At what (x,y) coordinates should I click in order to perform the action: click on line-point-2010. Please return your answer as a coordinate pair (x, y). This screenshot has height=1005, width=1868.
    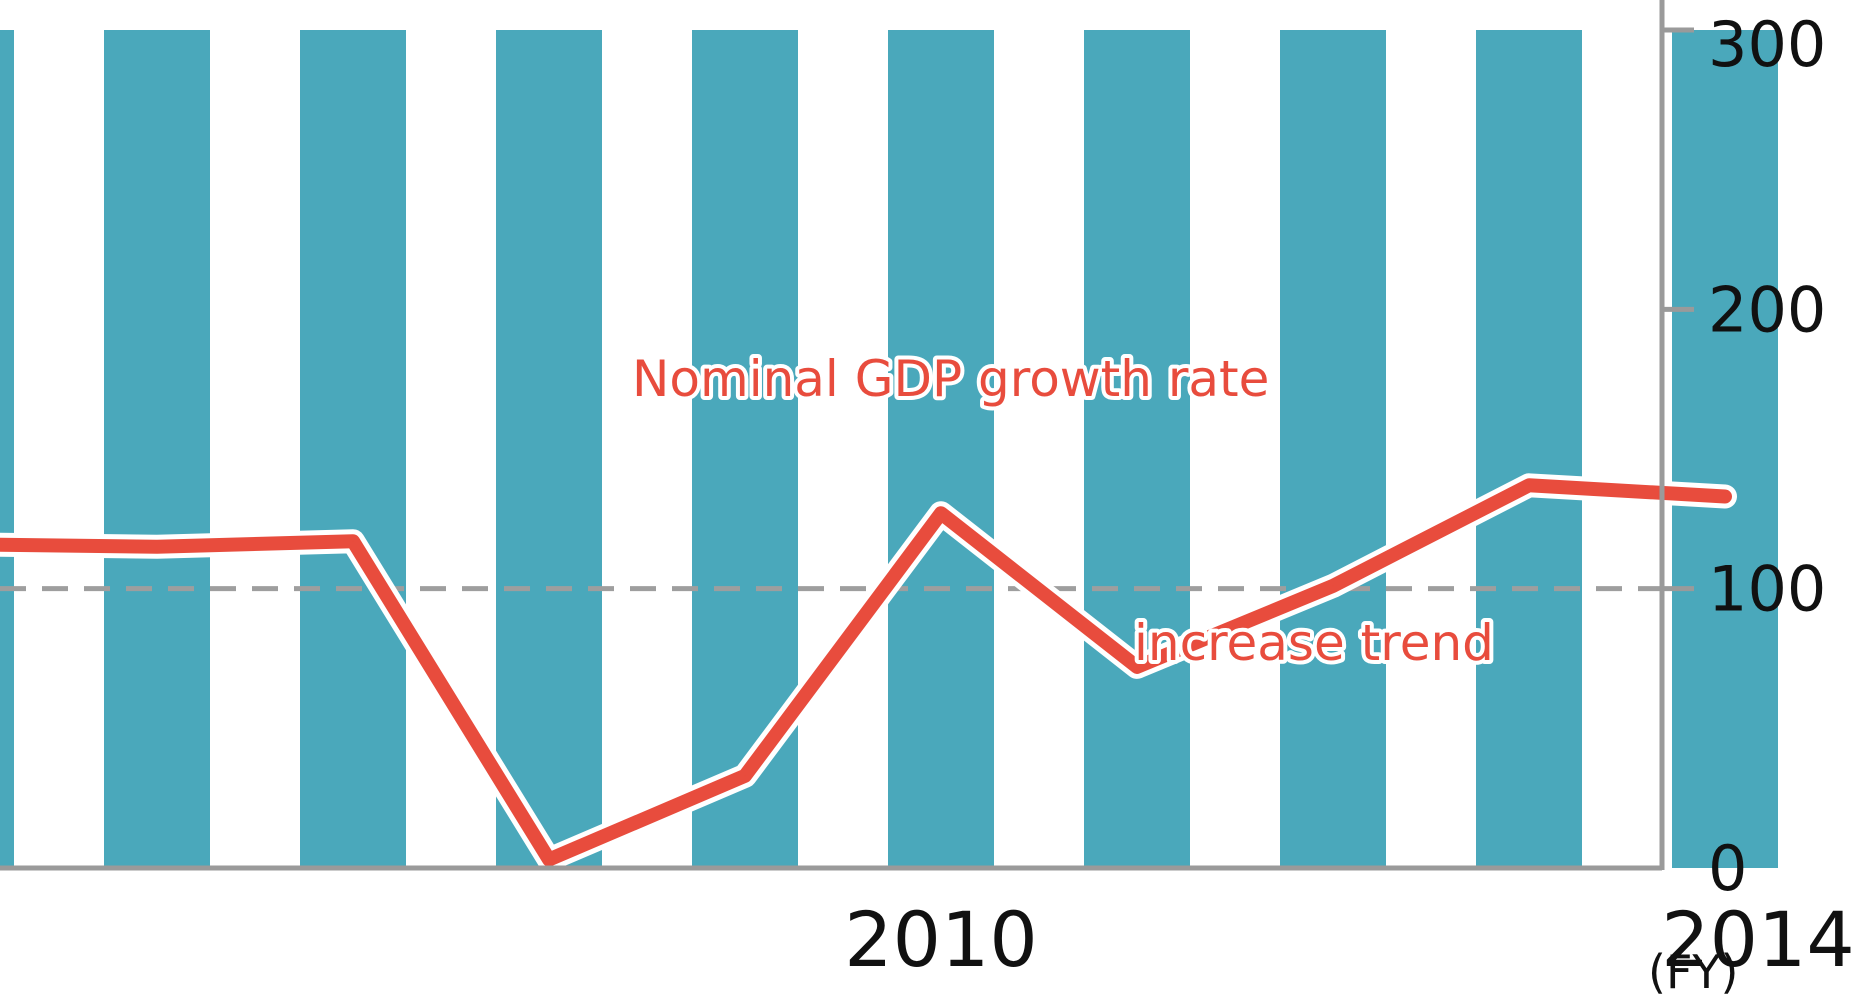
    Looking at the image, I should click on (941, 513).